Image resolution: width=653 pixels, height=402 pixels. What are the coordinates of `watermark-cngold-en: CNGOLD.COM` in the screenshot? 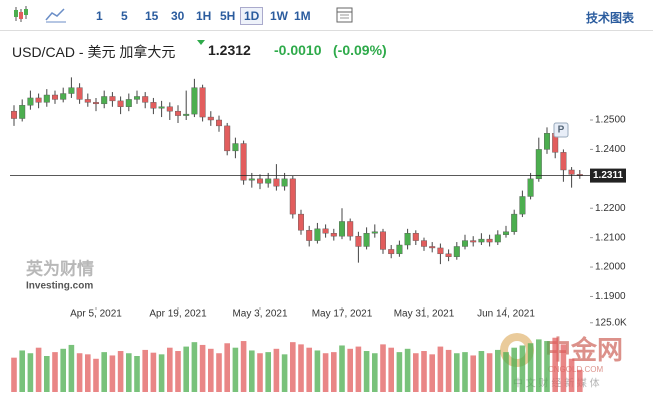 It's located at (575, 369).